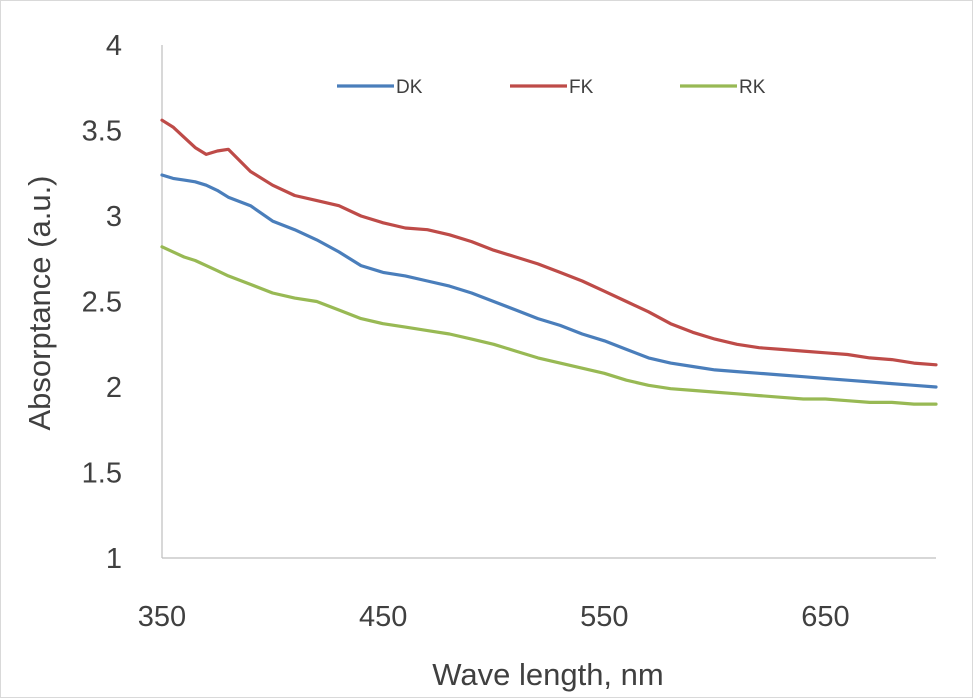  What do you see at coordinates (494, 617) in the screenshot?
I see `x-tick-labels: 350 450 550 650` at bounding box center [494, 617].